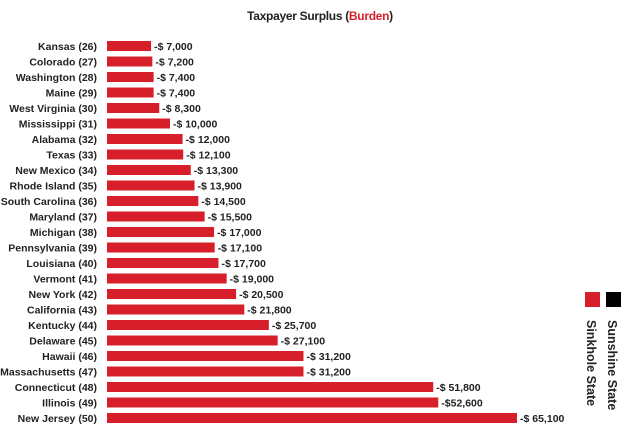  Describe the element at coordinates (58, 125) in the screenshot. I see `category-label: Mississippi (31)` at that location.